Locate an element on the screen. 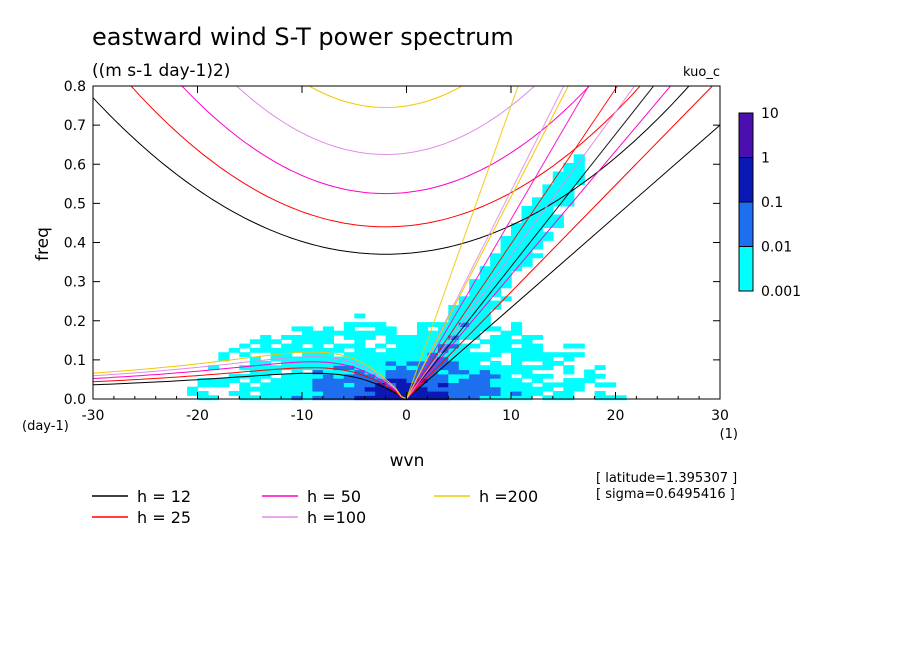  legend: h = 12 h = 25 h = 50 h =100 h =200 is located at coordinates (315, 507).